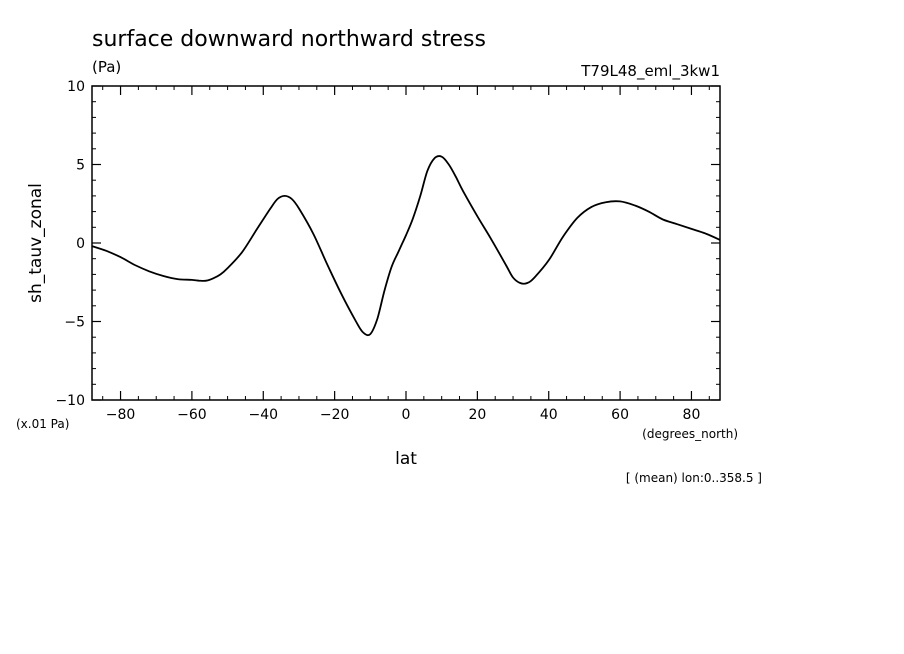 This screenshot has height=654, width=904. What do you see at coordinates (74, 323) in the screenshot?
I see `y-tick-label: −5` at bounding box center [74, 323].